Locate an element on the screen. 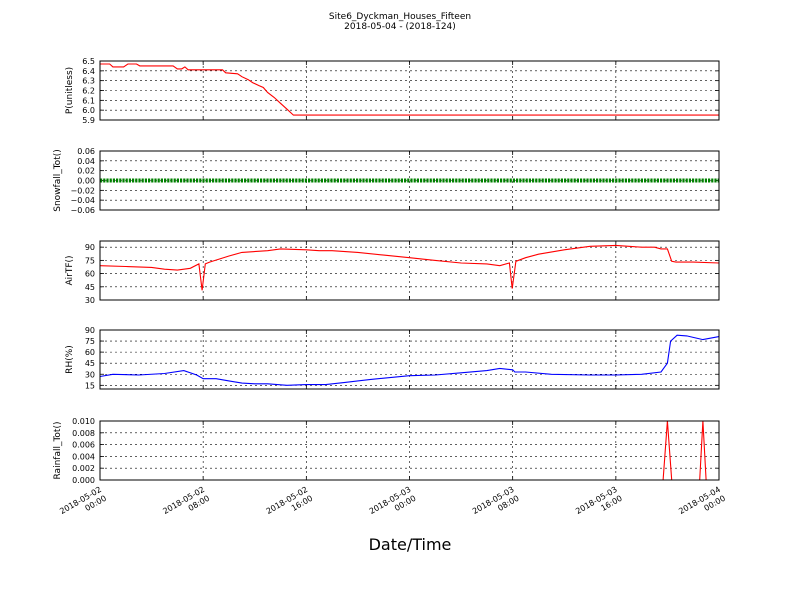  y-tick-label: 6.1 is located at coordinates (88, 100).